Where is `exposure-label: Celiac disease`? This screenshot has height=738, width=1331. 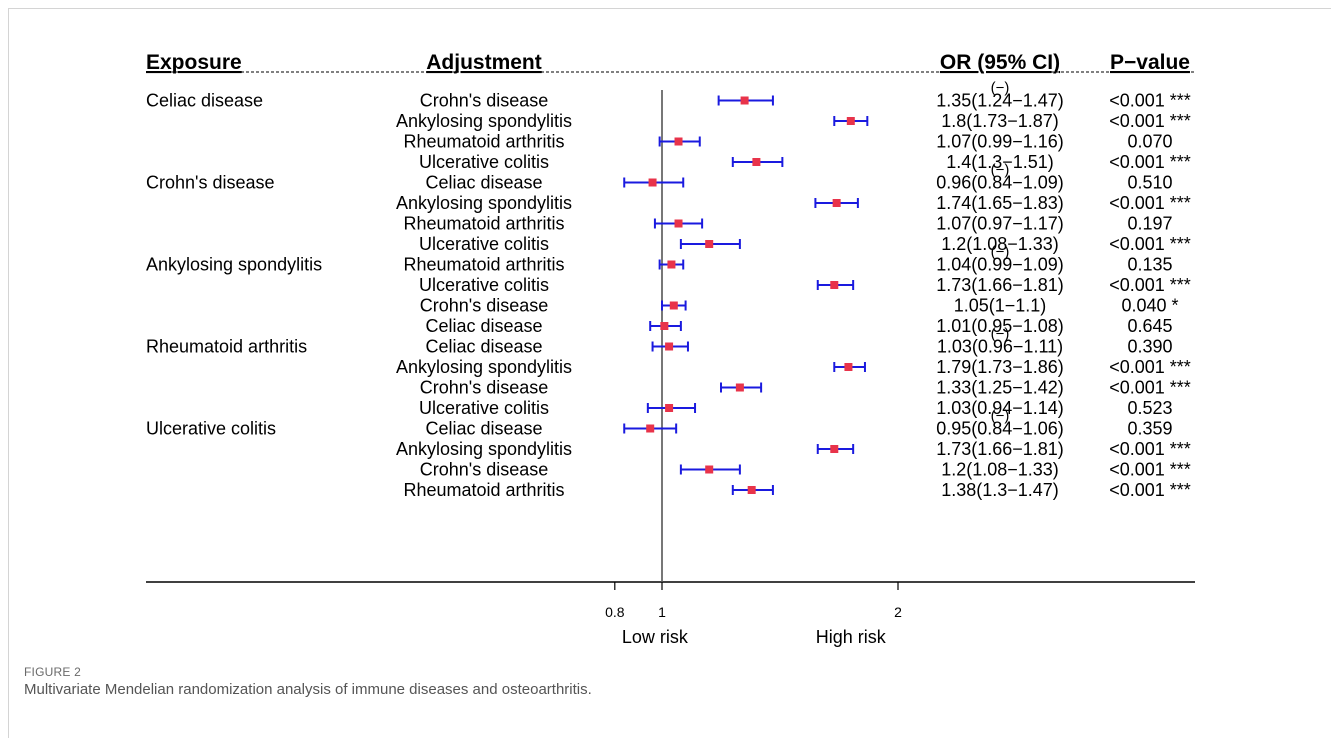 exposure-label: Celiac disease is located at coordinates (204, 101).